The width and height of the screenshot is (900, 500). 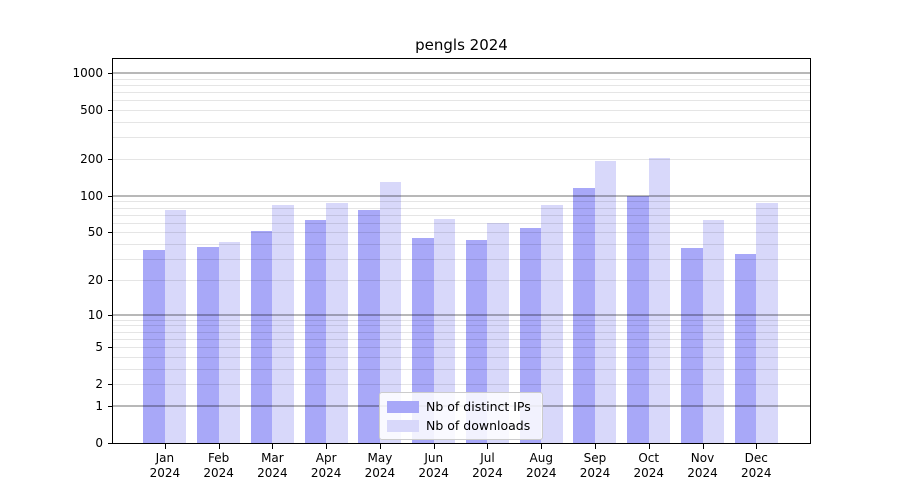 What do you see at coordinates (99, 384) in the screenshot?
I see `y-tick-label-2: 2` at bounding box center [99, 384].